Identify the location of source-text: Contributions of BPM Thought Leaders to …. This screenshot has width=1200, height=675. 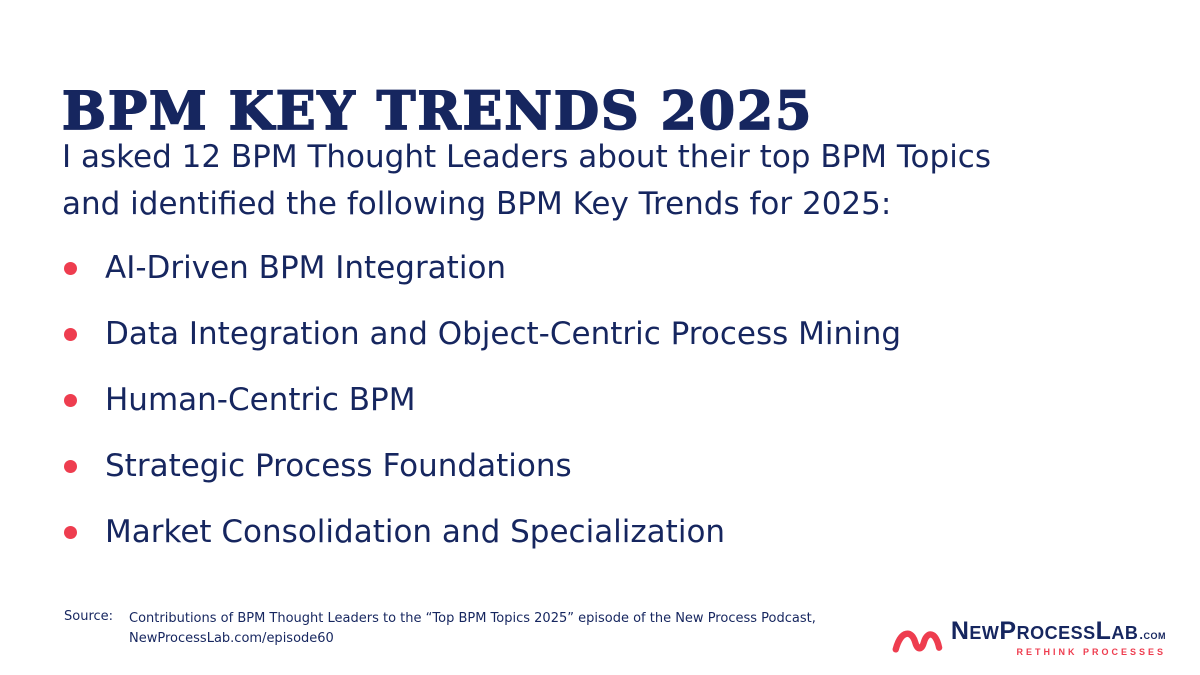
(472, 629).